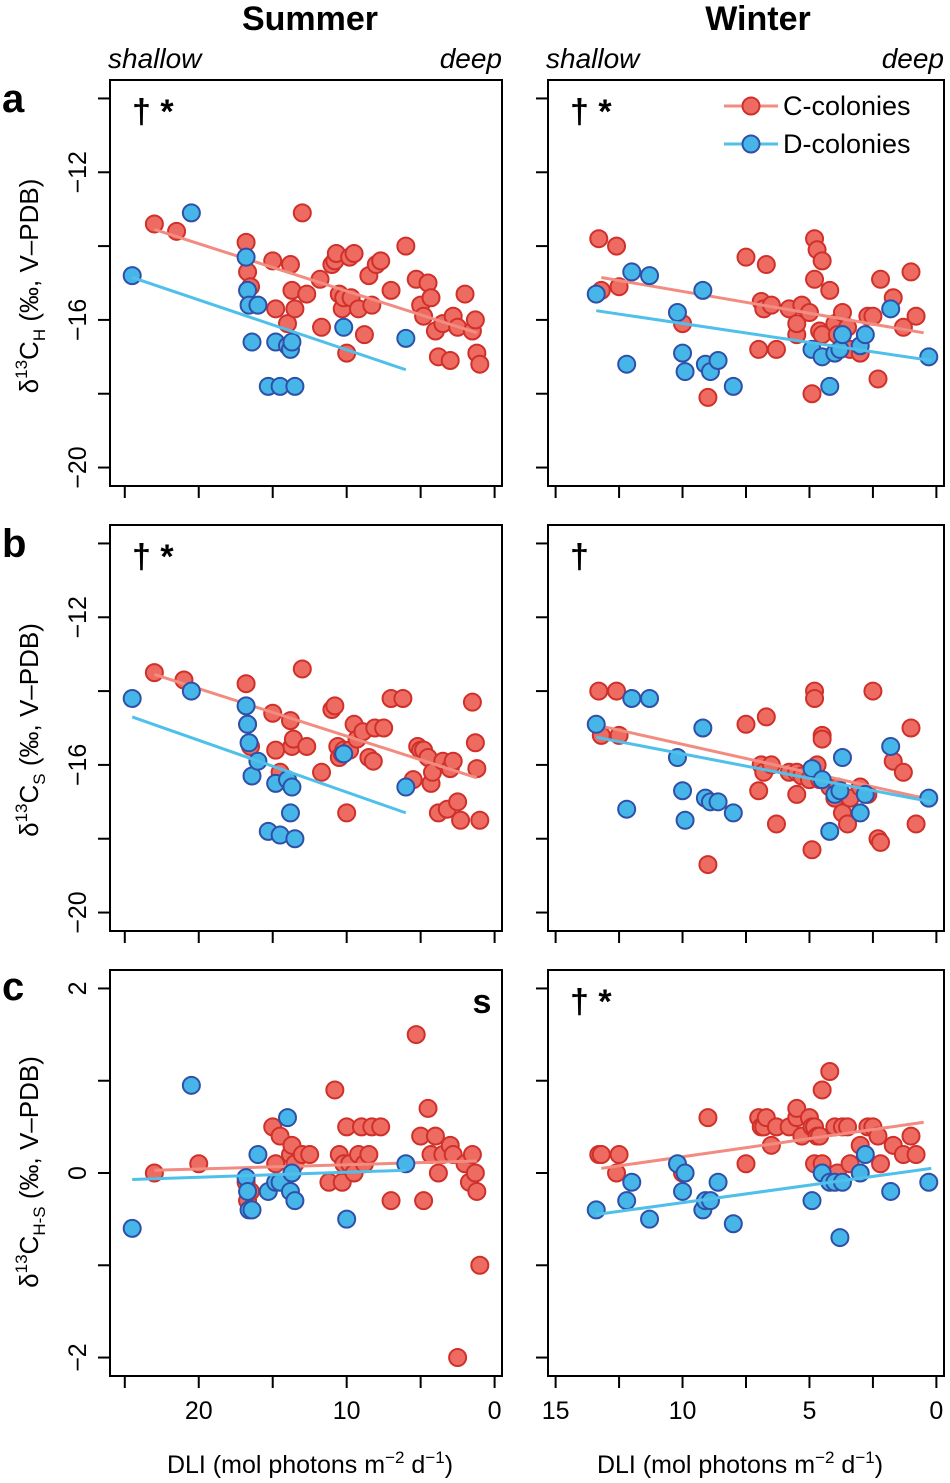 This screenshot has height=1483, width=950. What do you see at coordinates (78, 1357) in the screenshot?
I see `y-tick-label: −2` at bounding box center [78, 1357].